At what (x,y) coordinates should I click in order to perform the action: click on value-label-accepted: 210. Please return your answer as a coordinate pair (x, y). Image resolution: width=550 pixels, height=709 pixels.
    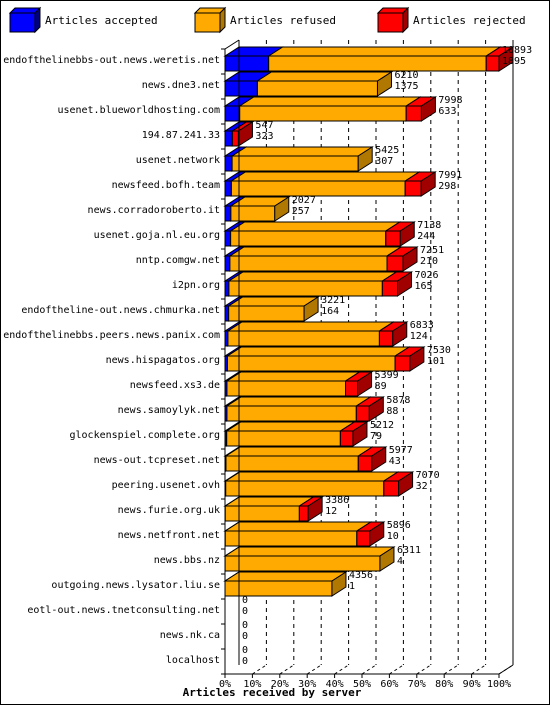
    Looking at the image, I should click on (429, 261).